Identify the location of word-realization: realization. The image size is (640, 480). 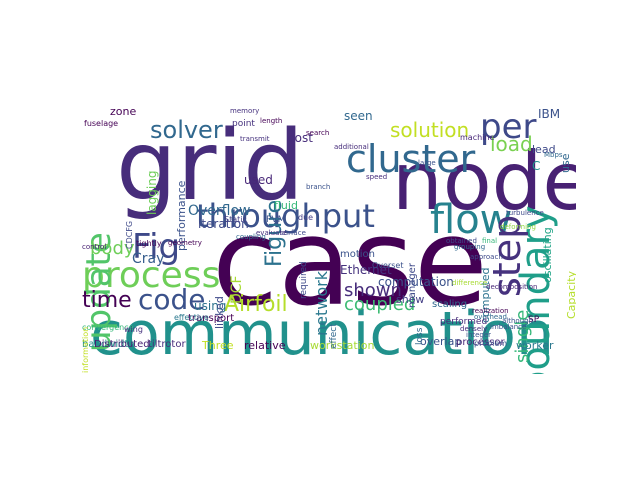
(490, 311).